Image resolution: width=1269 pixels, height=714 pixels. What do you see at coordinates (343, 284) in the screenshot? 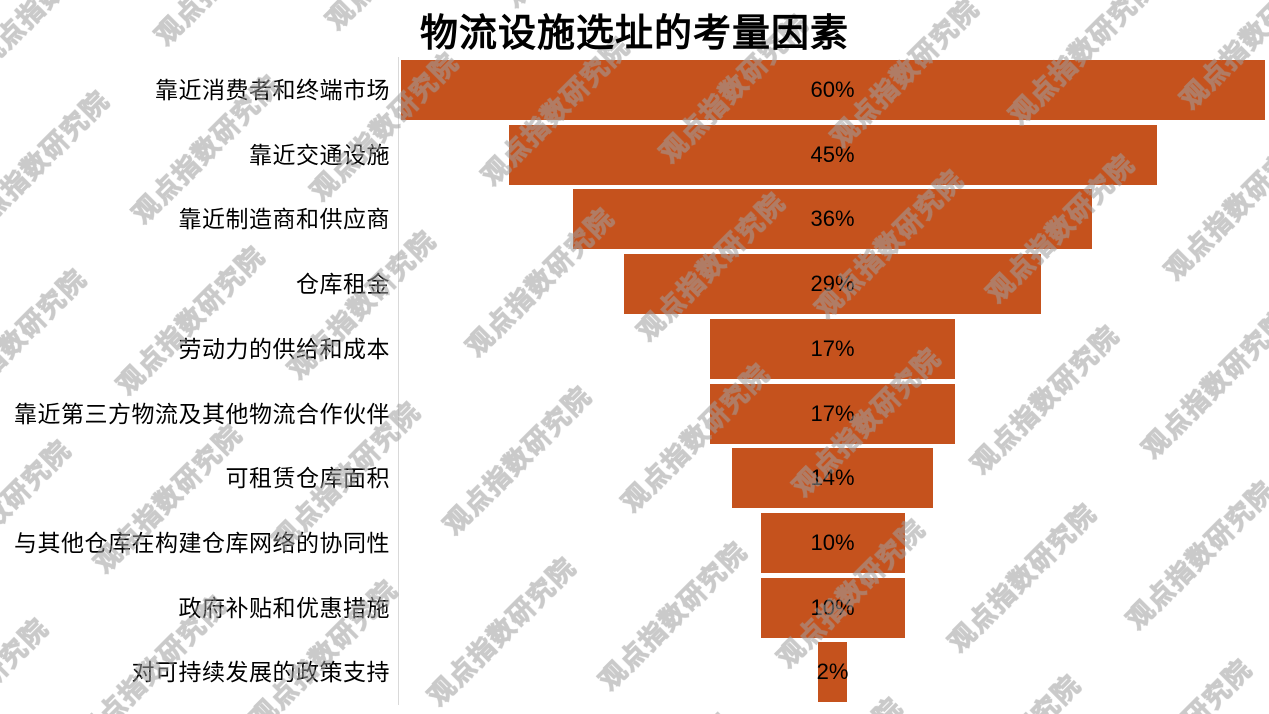
I see `category-label: 仓库租金` at bounding box center [343, 284].